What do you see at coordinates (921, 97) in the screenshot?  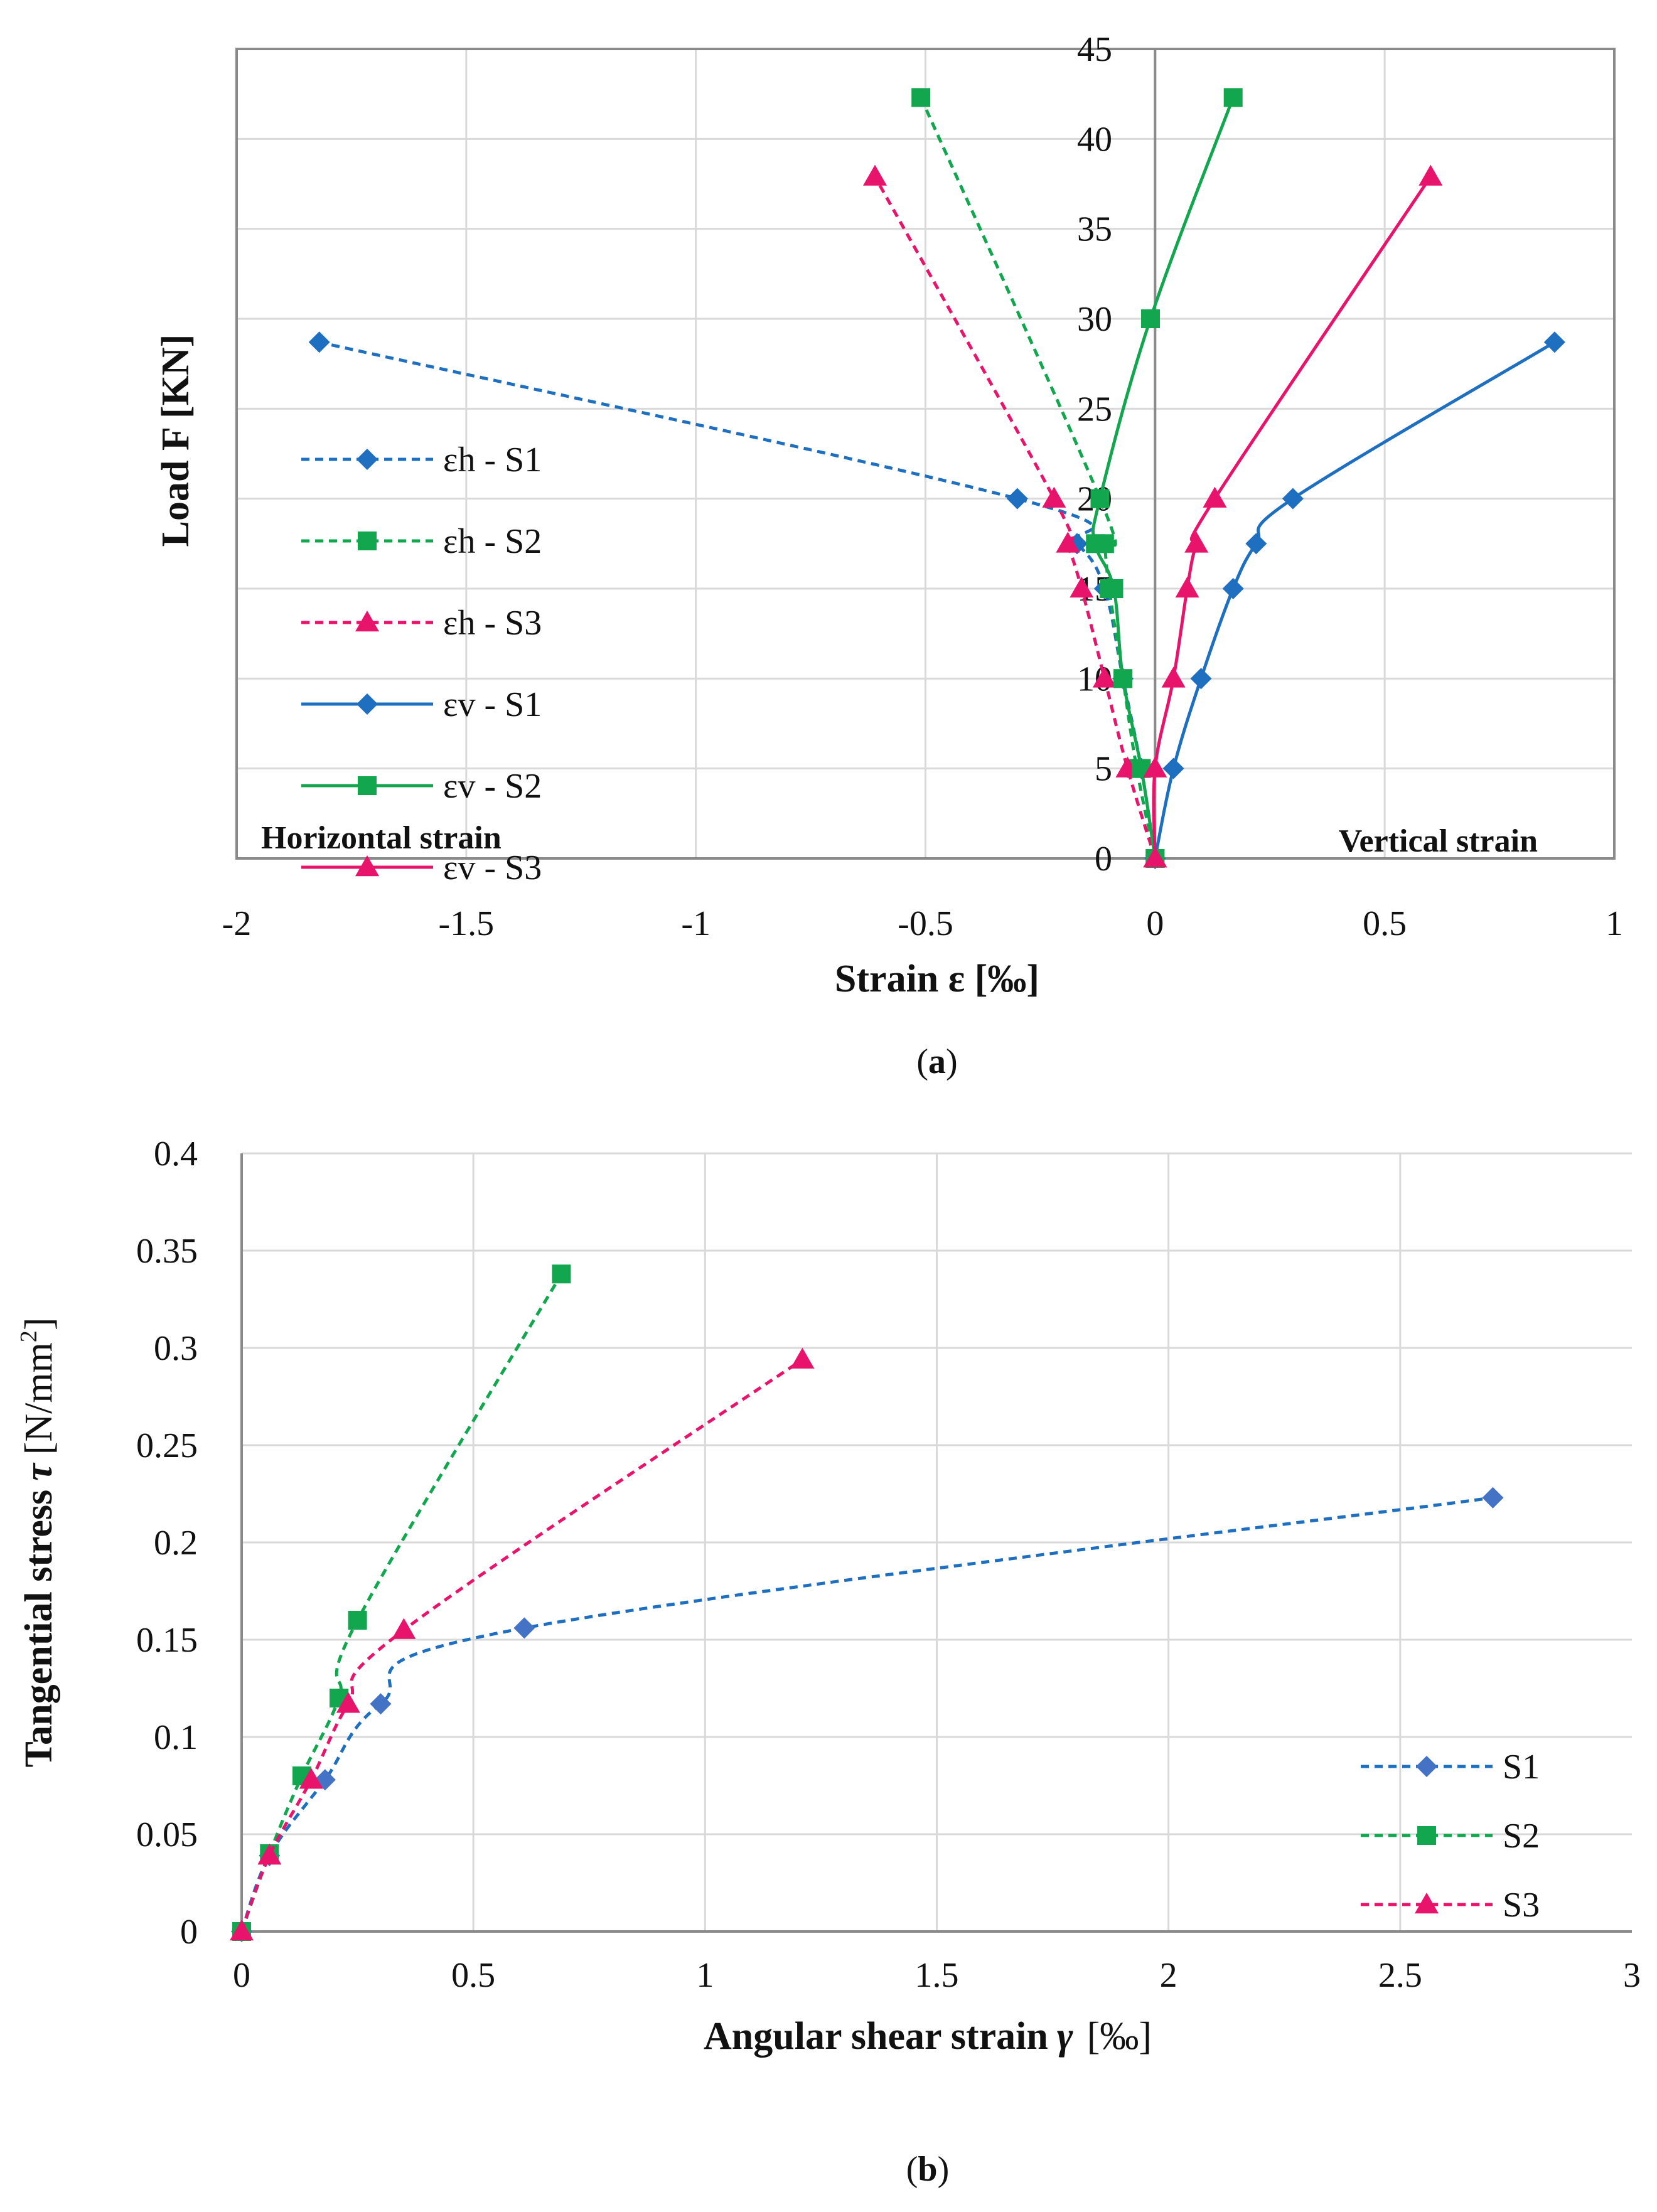 I see `chart-a-series-2-point` at bounding box center [921, 97].